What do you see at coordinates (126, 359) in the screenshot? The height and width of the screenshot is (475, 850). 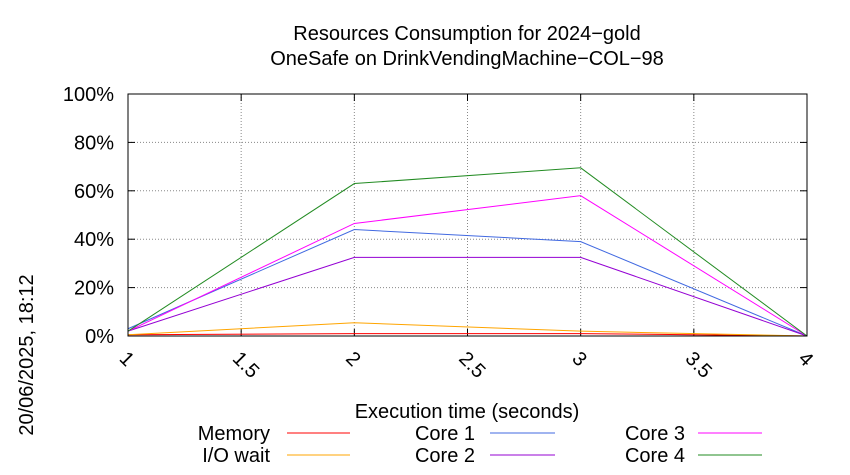 I see `x-tick-label: 1` at bounding box center [126, 359].